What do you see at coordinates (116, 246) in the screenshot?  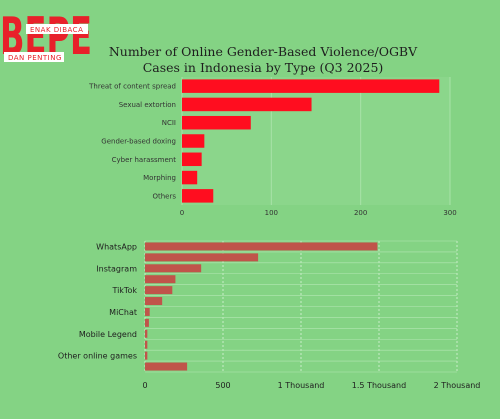 I see `category-label: WhatsApp` at bounding box center [116, 246].